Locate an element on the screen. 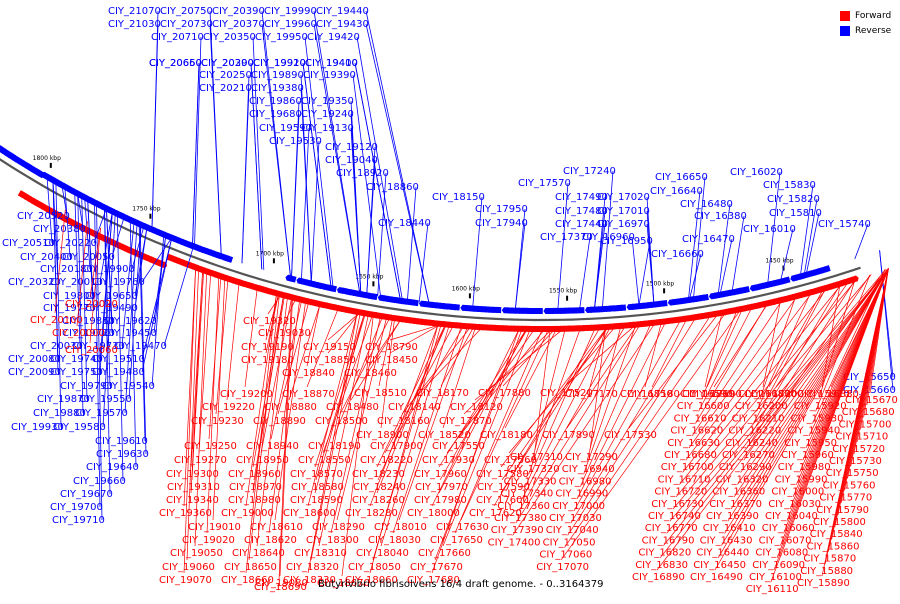 Image resolution: width=900 pixels, height=604 pixels. gene-label-reverse: CIY_16470 is located at coordinates (708, 239).